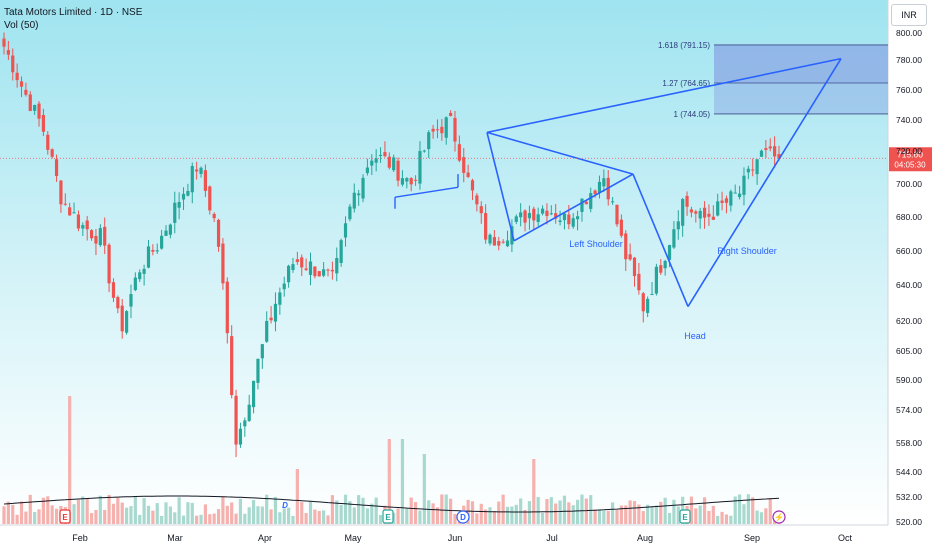 This screenshot has height=550, width=932. Describe the element at coordinates (909, 151) in the screenshot. I see `price-tick-label: 720.00` at that location.